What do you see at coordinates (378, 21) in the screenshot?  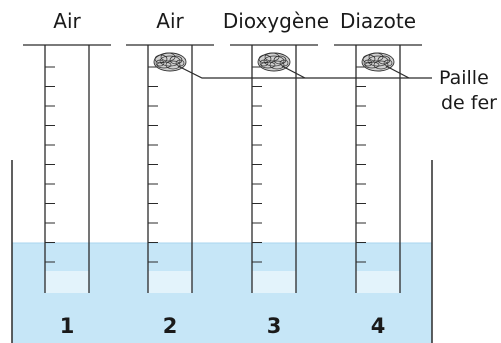 I see `tube-label: Diazote` at bounding box center [378, 21].